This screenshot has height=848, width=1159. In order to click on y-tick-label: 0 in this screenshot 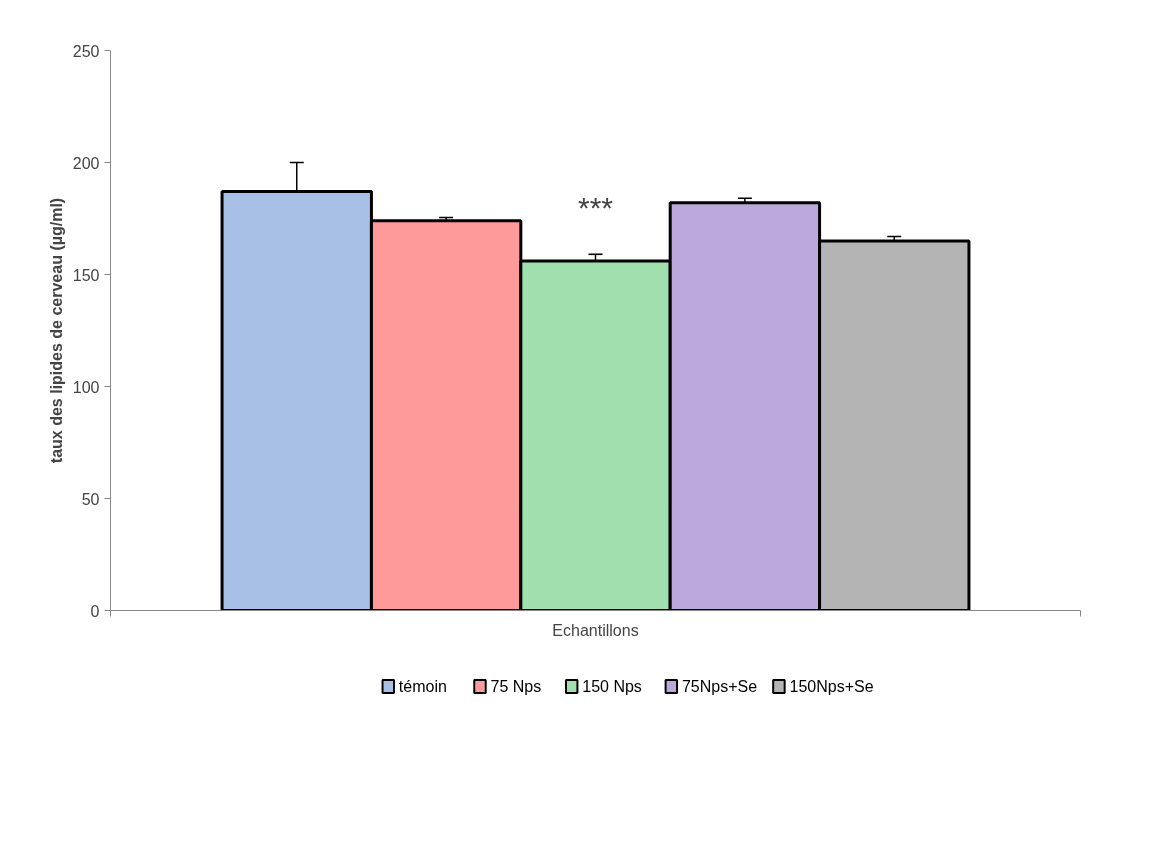, I will do `click(95, 611)`.